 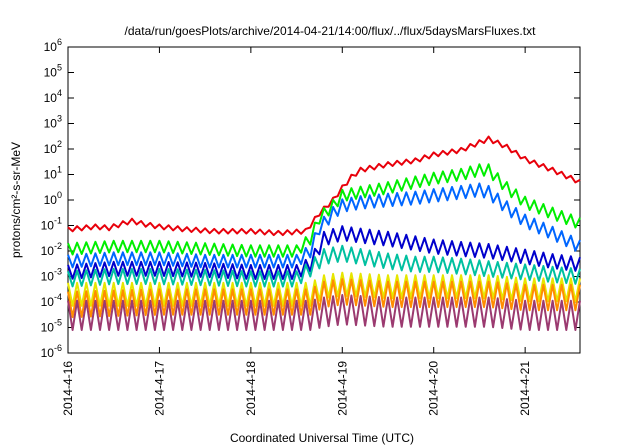 What do you see at coordinates (342, 388) in the screenshot?
I see `x-tick-label: 2014-4-19` at bounding box center [342, 388].